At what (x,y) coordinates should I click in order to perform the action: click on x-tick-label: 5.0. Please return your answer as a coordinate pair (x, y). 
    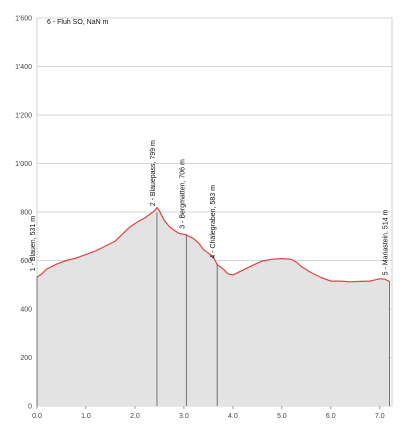
    Looking at the image, I should click on (282, 416).